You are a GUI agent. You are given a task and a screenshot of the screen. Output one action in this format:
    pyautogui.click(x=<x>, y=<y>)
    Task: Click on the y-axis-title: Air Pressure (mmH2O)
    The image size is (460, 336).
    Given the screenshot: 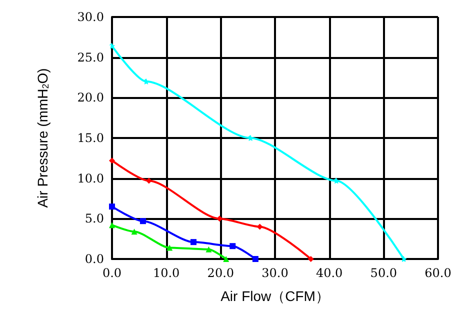 What is the action you would take?
    pyautogui.click(x=42, y=138)
    